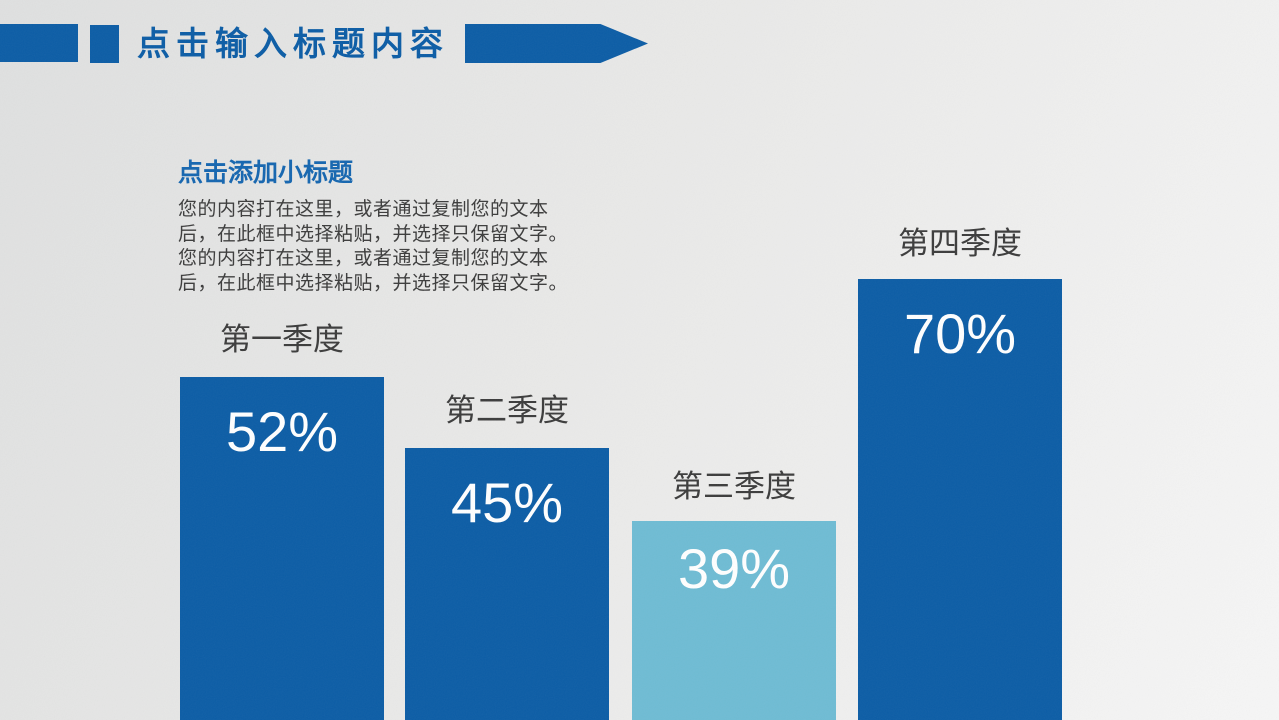 The image size is (1279, 720). Describe the element at coordinates (960, 499) in the screenshot. I see `bar-q4: 70%` at that location.